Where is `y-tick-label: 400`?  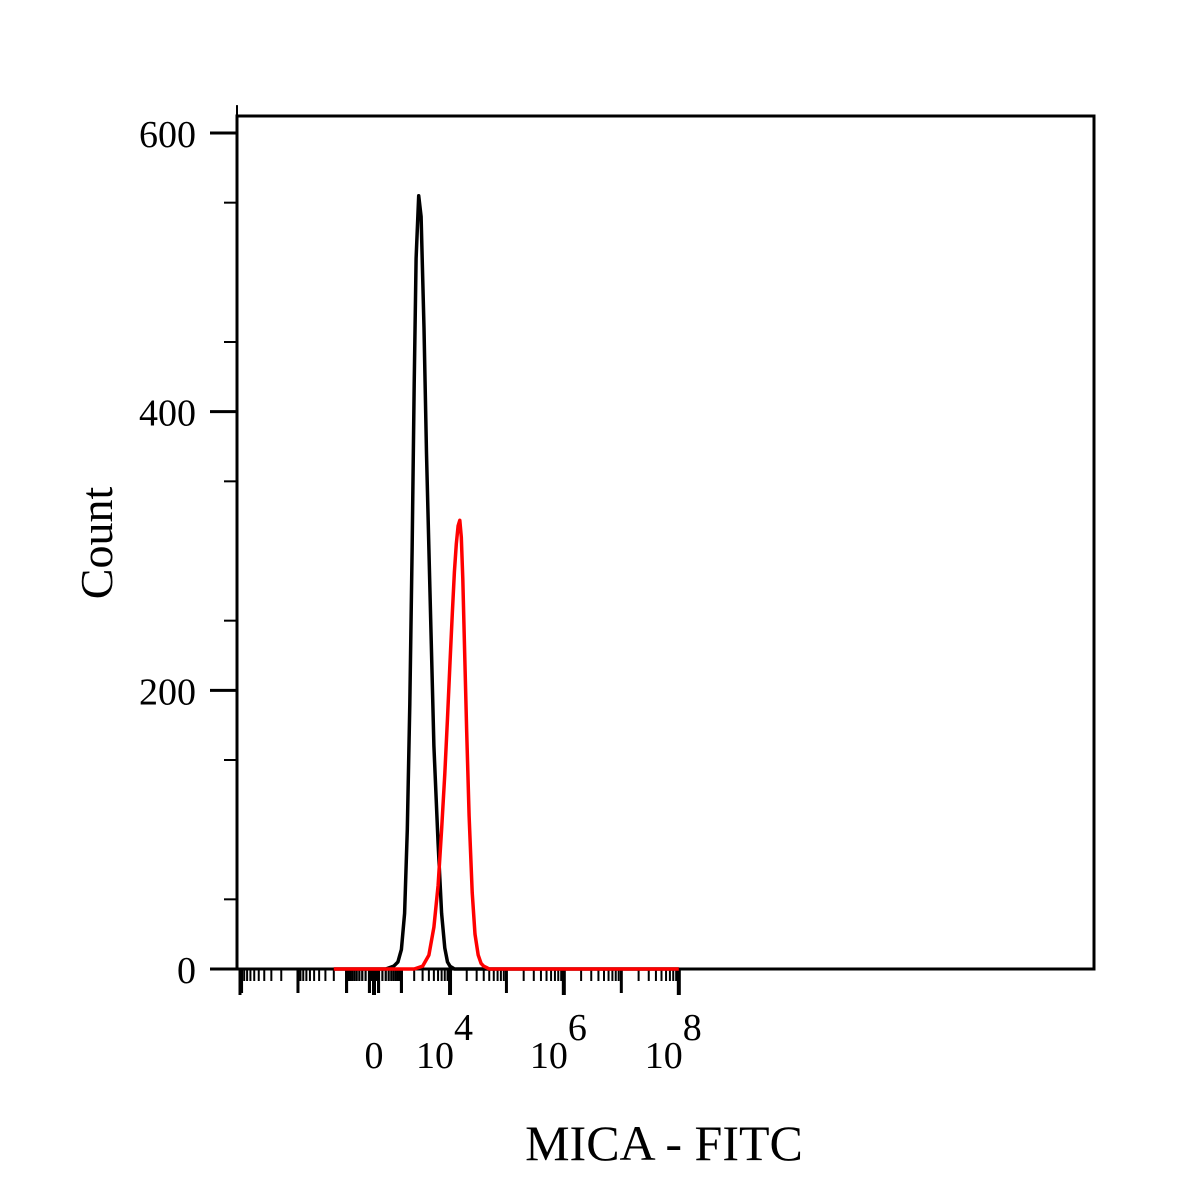
y-tick-label: 400 is located at coordinates (167, 414).